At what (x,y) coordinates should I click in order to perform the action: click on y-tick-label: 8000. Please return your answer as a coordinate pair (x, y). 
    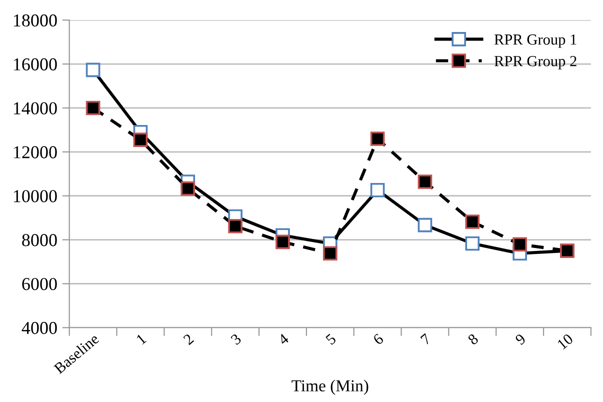
    Looking at the image, I should click on (39, 240).